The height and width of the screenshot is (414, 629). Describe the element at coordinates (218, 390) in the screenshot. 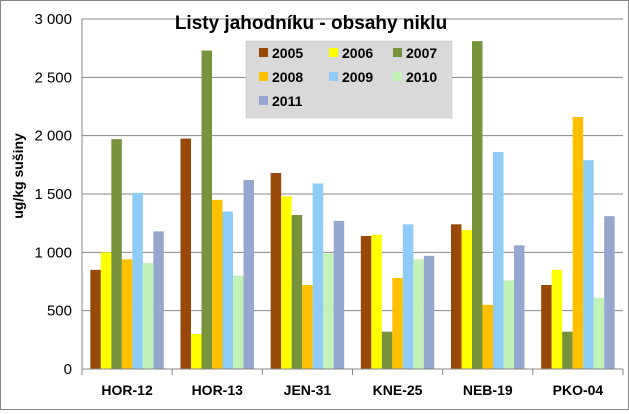

I see `x-tick-label: HOR-13` at that location.